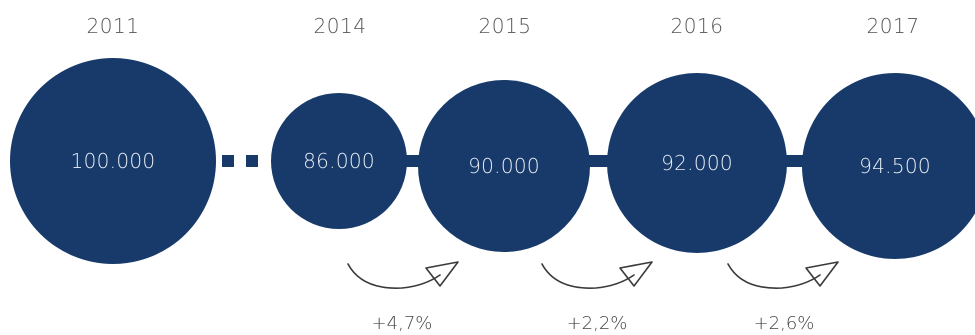  Describe the element at coordinates (113, 26) in the screenshot. I see `year-label-2011: 2011` at that location.